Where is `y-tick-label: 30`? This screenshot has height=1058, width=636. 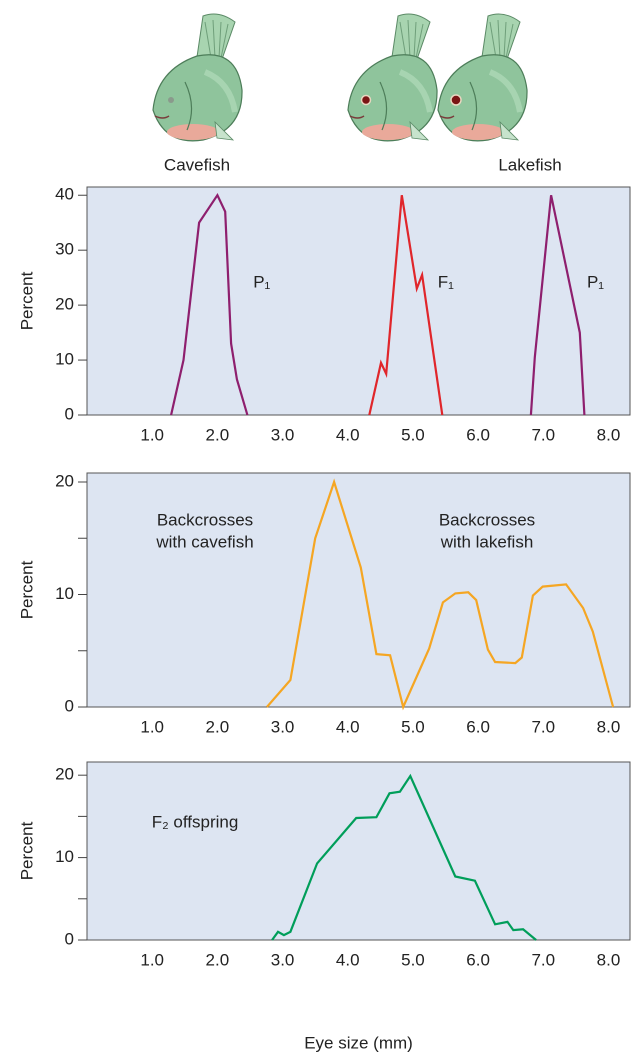 y-tick-label: 30 is located at coordinates (64, 249).